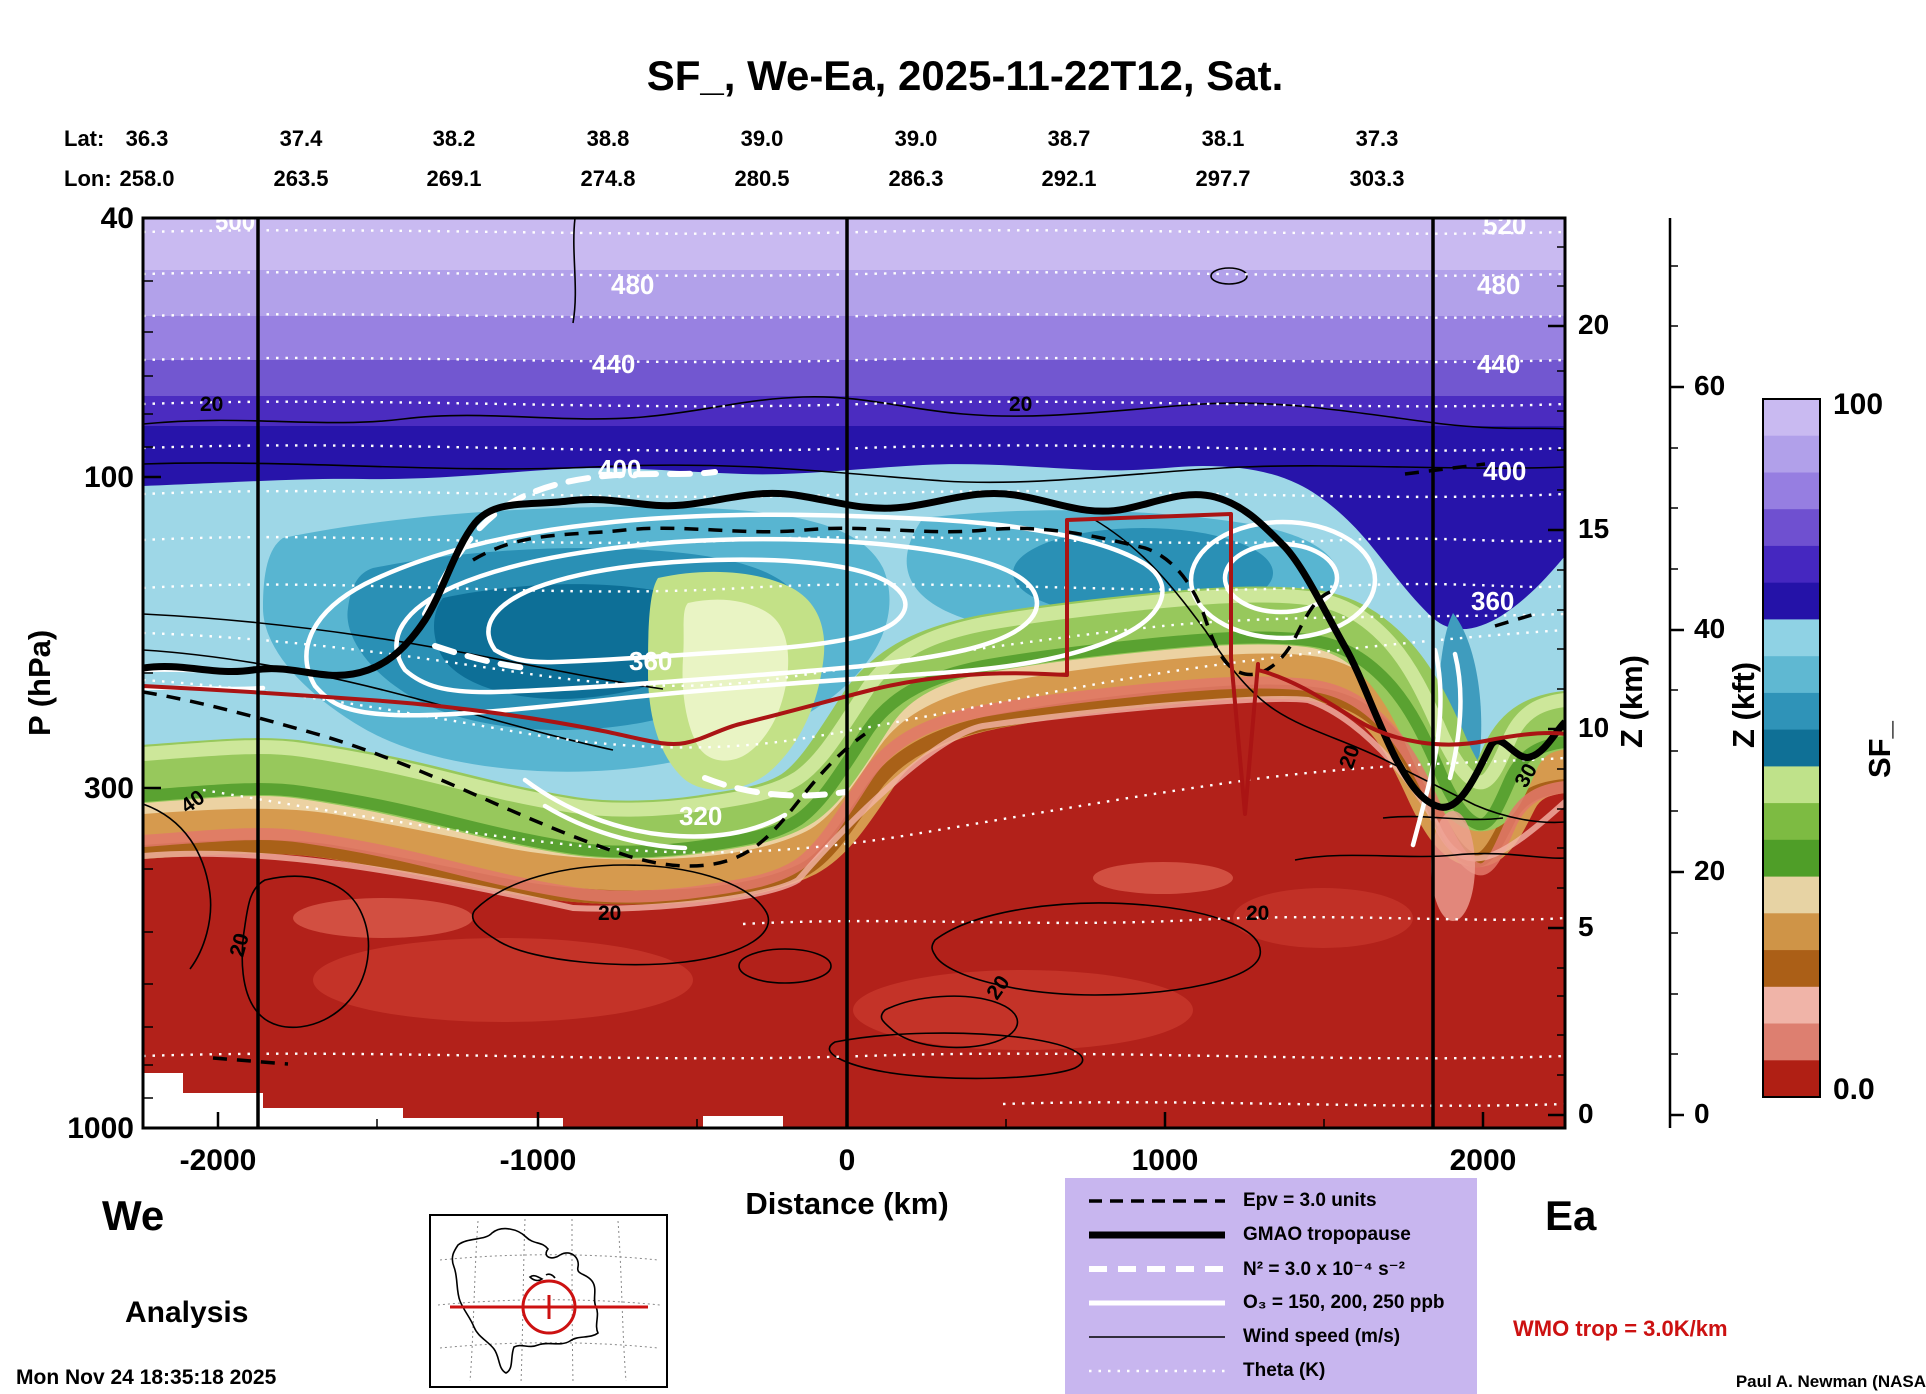 Image resolution: width=1926 pixels, height=1394 pixels. Describe the element at coordinates (1157, 1337) in the screenshot. I see `black-thin-line-icon` at that location.